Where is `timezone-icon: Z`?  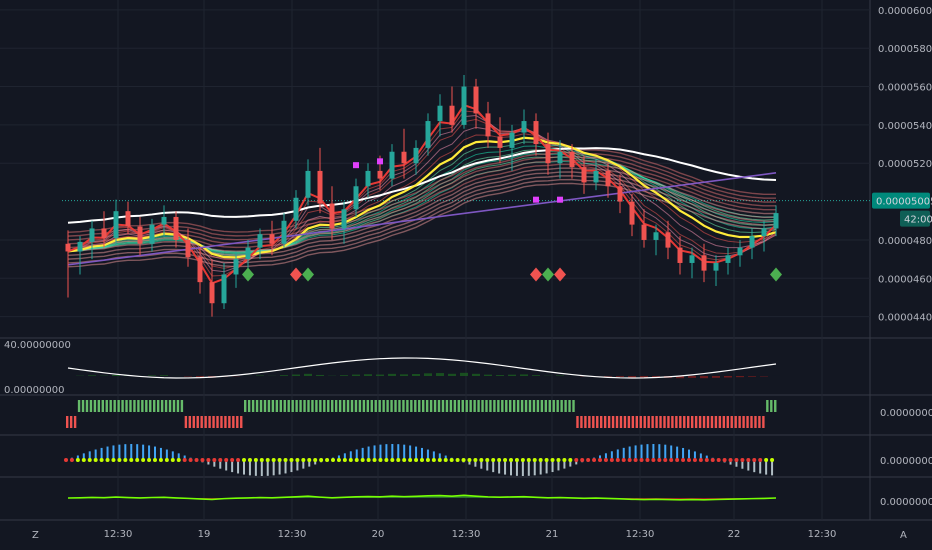 timezone-icon: Z is located at coordinates (35, 535).